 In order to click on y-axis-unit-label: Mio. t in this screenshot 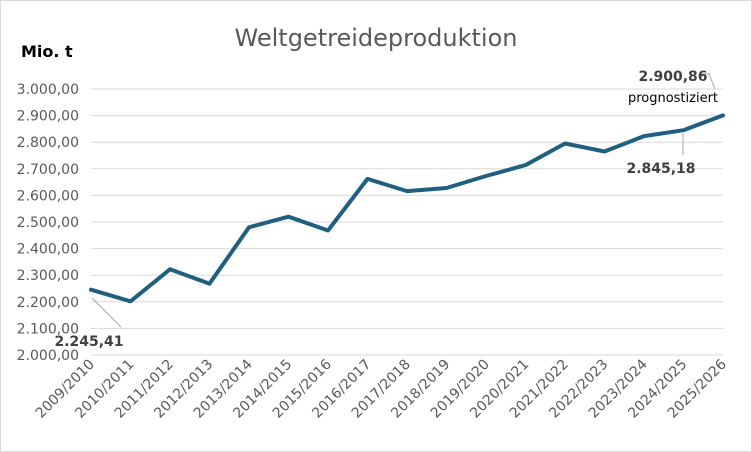, I will do `click(47, 51)`.